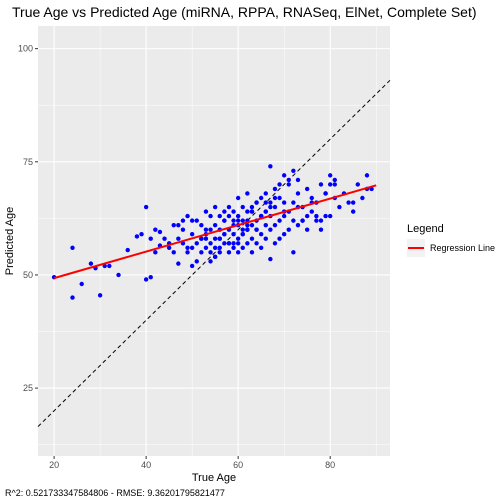 Image resolution: width=504 pixels, height=504 pixels. I want to click on y-tick-label: 25, so click(28, 388).